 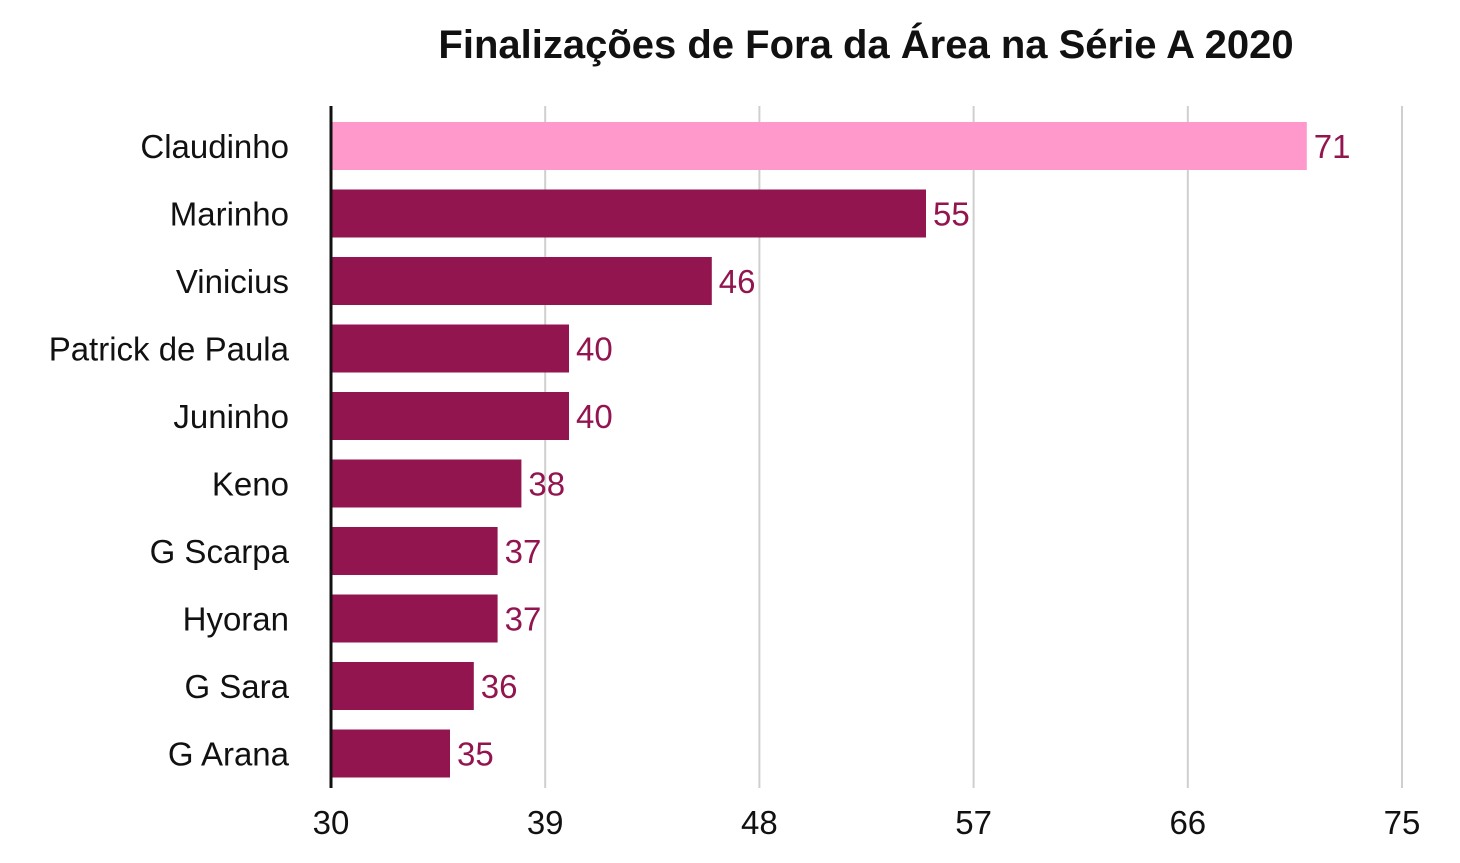 What do you see at coordinates (819, 146) in the screenshot?
I see `bar-claudinho` at bounding box center [819, 146].